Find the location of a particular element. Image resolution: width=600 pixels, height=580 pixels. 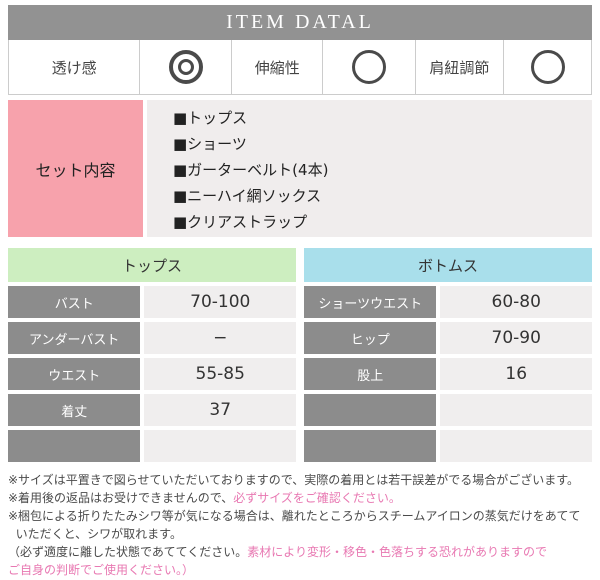

set-content-item: ■ショーツ is located at coordinates (210, 144).